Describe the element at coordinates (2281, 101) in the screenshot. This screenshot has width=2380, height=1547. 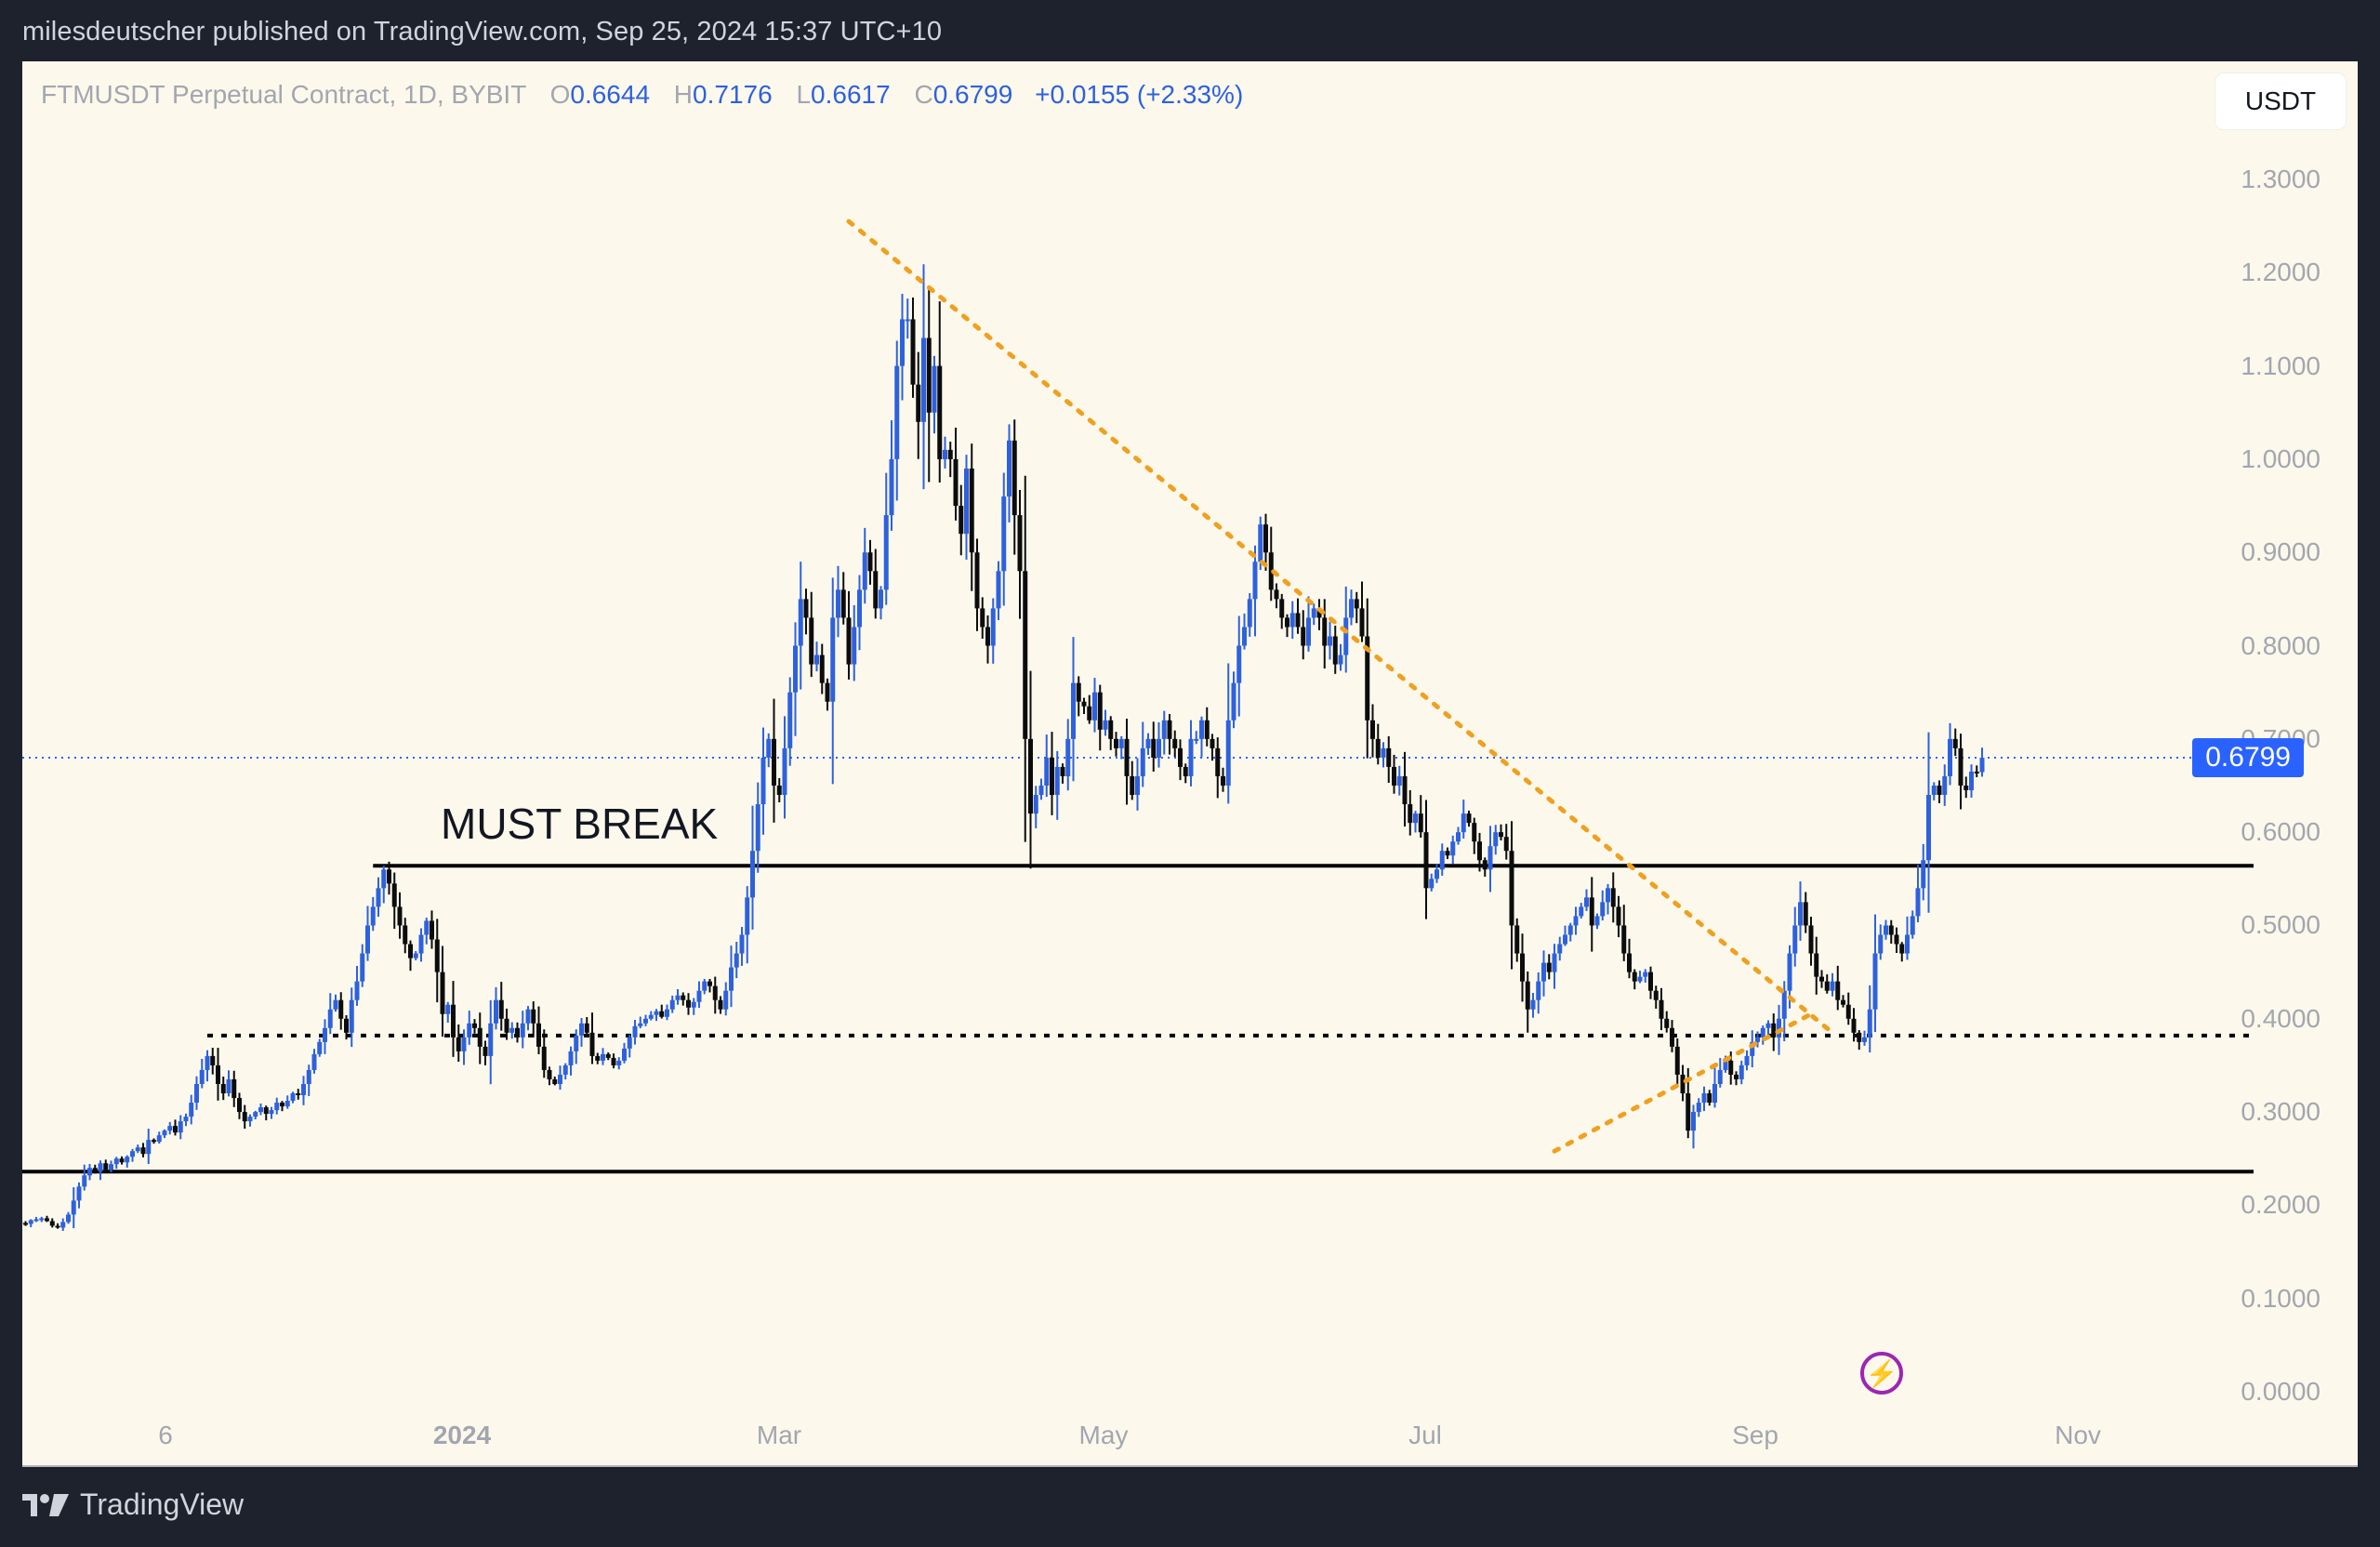
I see `currency-button: USDT` at that location.